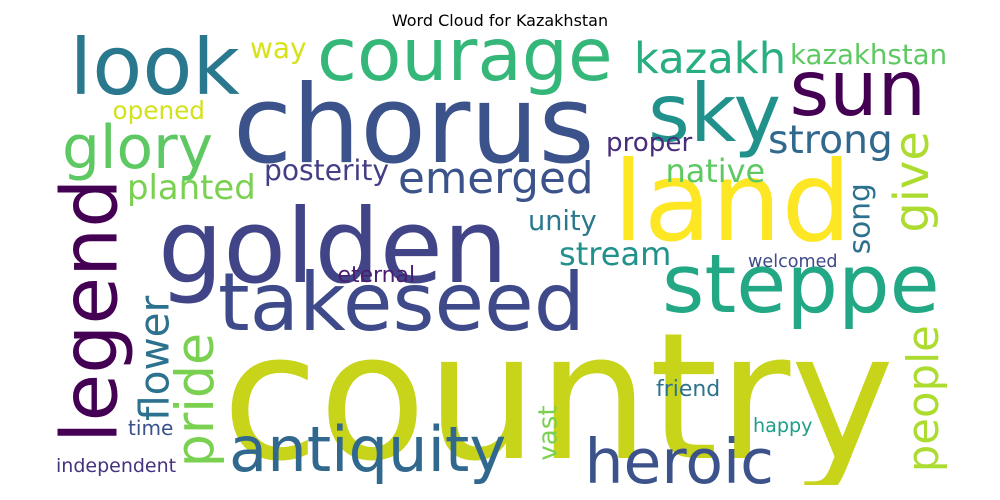 This screenshot has height=500, width=1000. I want to click on word-unity: unity, so click(562, 221).